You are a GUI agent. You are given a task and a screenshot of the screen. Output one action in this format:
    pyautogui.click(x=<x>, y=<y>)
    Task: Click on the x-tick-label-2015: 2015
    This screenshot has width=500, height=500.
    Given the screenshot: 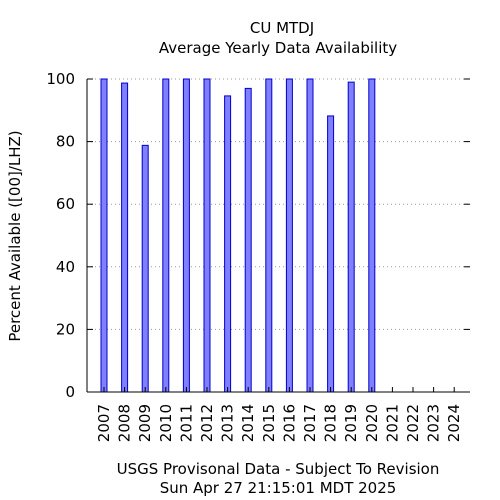 What is the action you would take?
    pyautogui.click(x=269, y=423)
    